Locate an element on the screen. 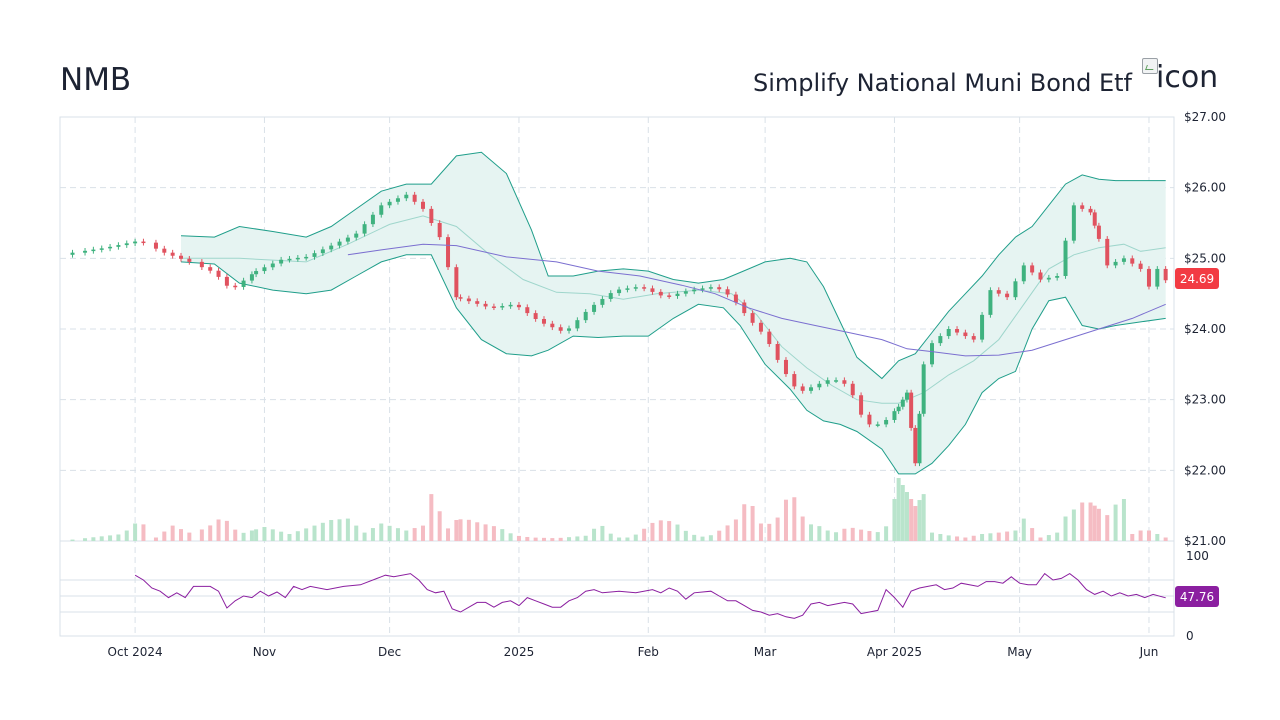 The image size is (1280, 720). rsi-tick-label: 100 is located at coordinates (1197, 556).